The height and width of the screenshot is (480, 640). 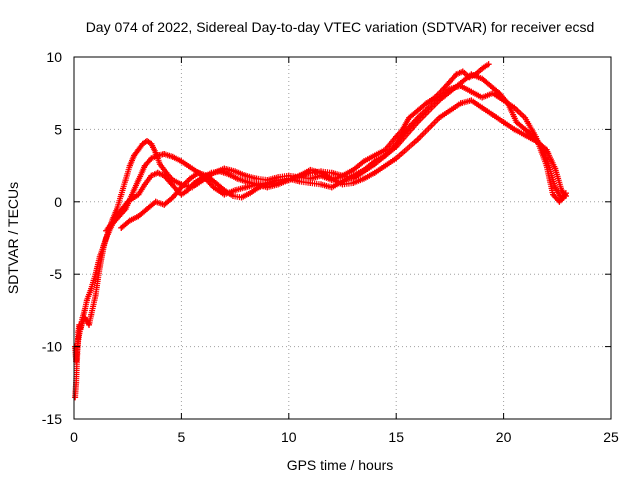 What do you see at coordinates (74, 437) in the screenshot?
I see `x-tick-label: 0` at bounding box center [74, 437].